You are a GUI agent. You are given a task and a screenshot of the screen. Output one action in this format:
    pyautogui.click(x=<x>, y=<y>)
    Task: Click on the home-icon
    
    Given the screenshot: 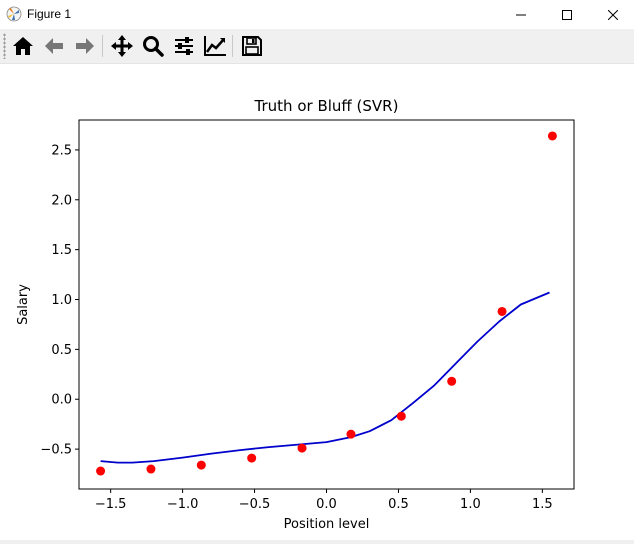 What is the action you would take?
    pyautogui.click(x=23, y=46)
    